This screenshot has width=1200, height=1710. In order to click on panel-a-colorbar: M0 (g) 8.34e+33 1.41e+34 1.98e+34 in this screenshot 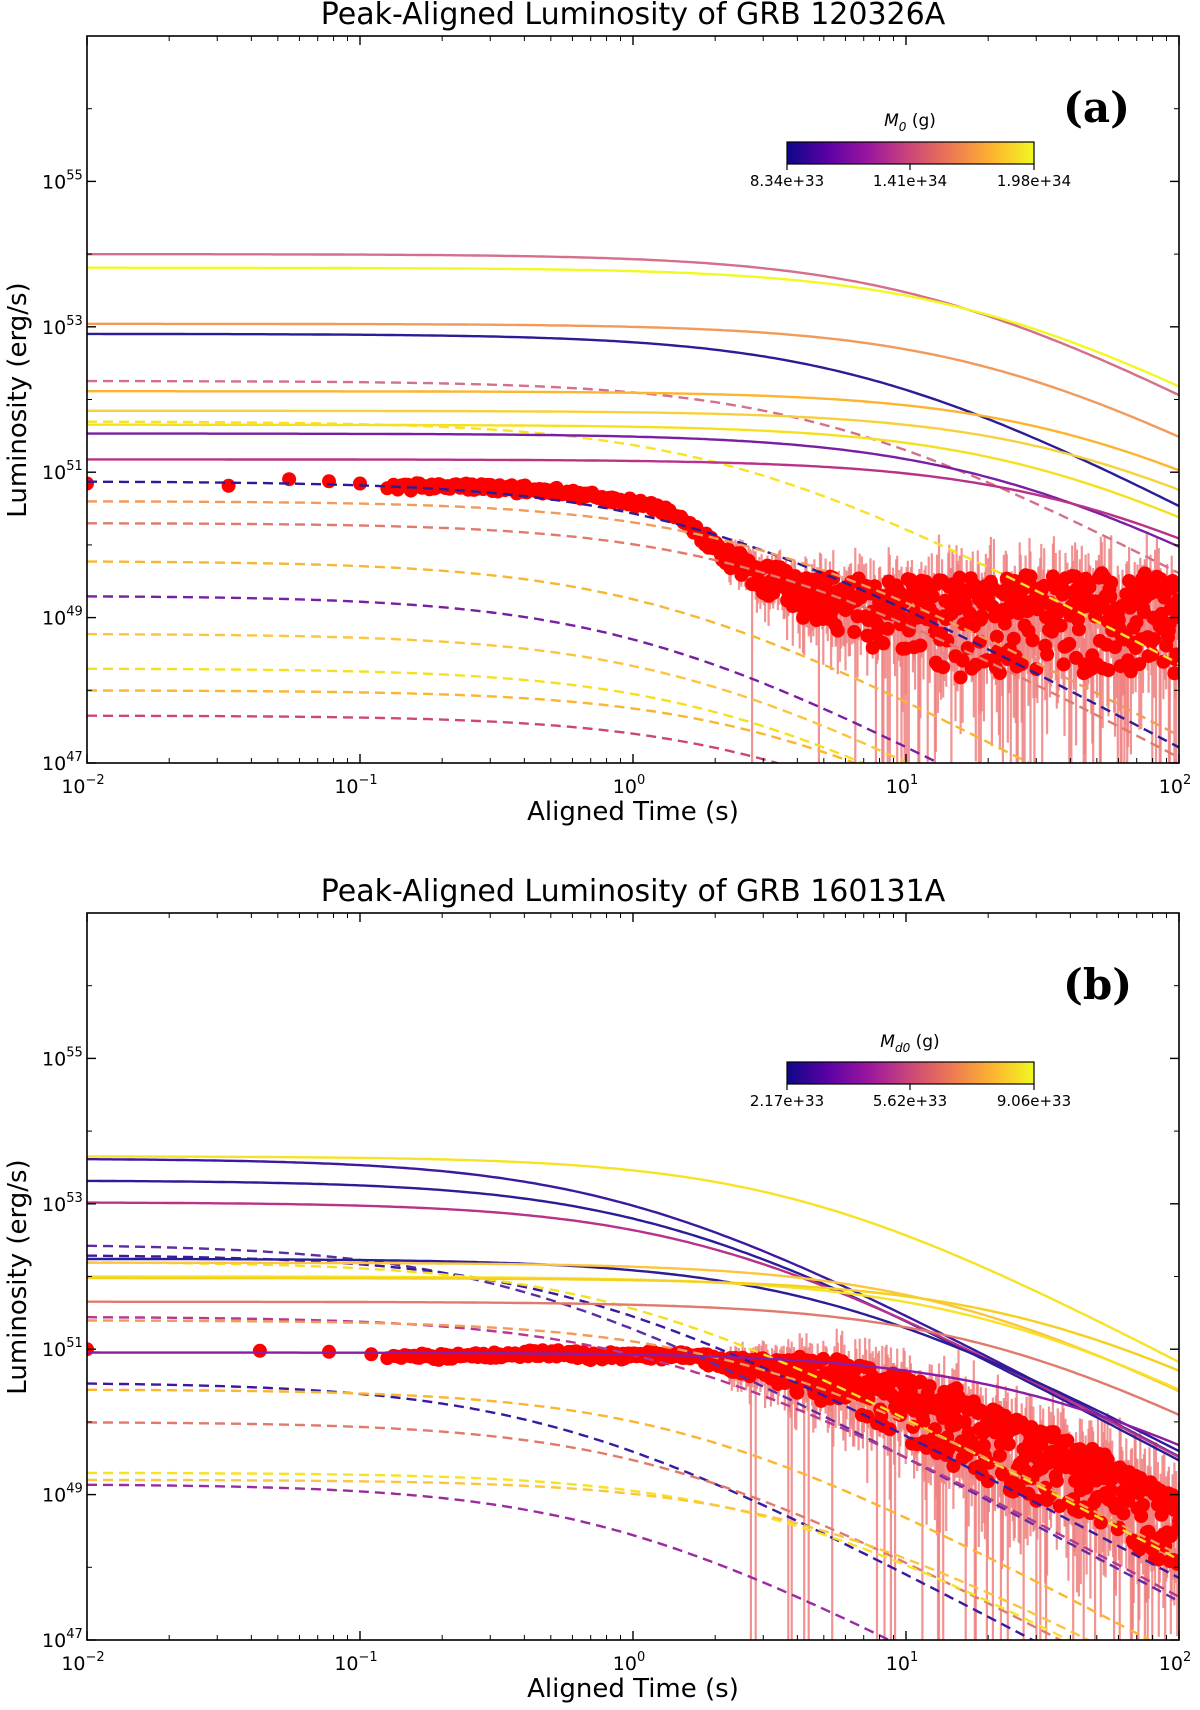, I will do `click(910, 150)`.